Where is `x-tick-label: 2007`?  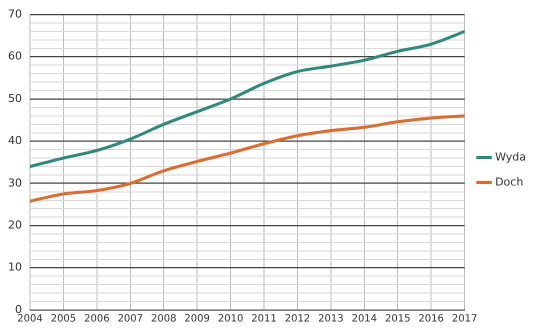 x-tick-label: 2007 is located at coordinates (131, 319).